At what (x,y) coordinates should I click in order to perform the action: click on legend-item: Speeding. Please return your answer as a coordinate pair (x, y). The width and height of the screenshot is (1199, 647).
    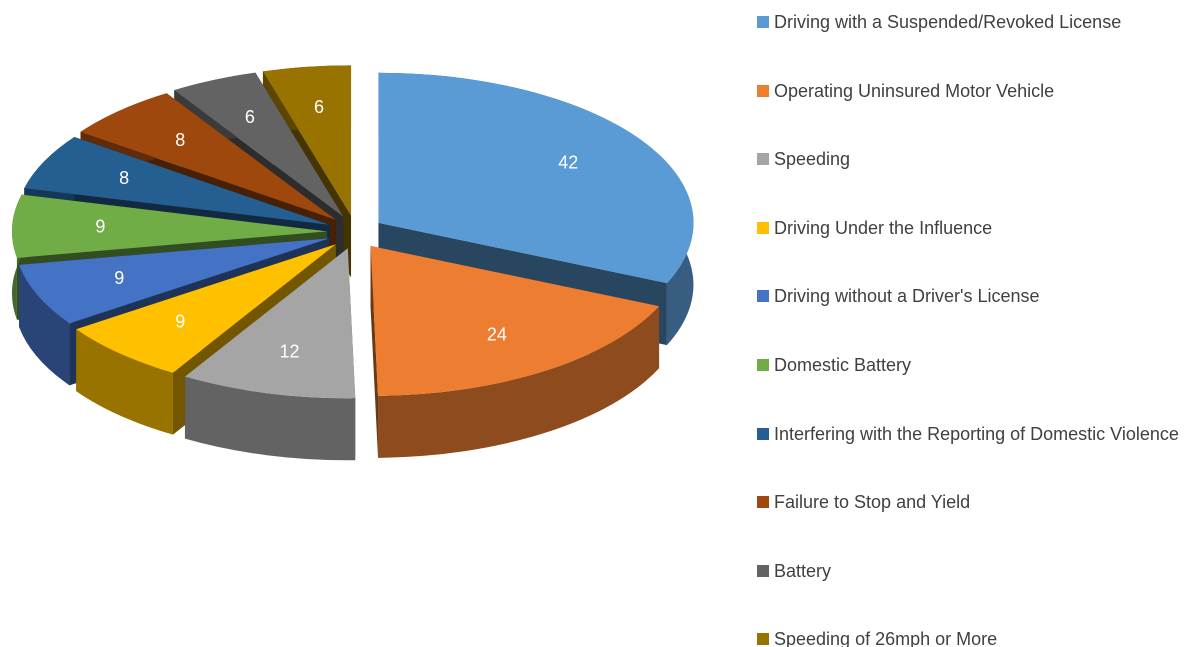
    Looking at the image, I should click on (976, 159).